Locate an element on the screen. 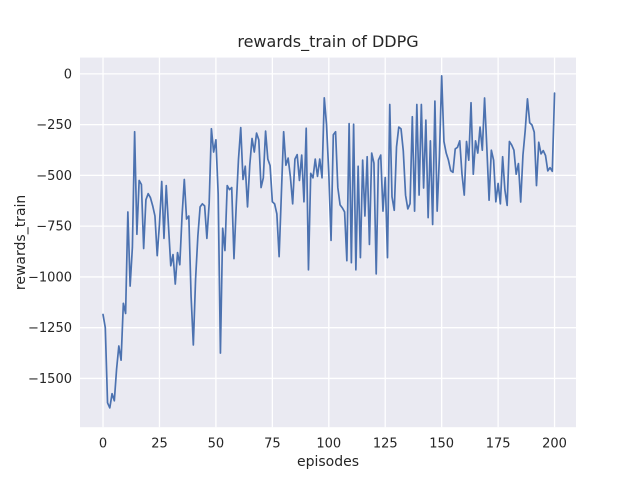 Image resolution: width=640 pixels, height=484 pixels. x-tick-label: 25 is located at coordinates (159, 444).